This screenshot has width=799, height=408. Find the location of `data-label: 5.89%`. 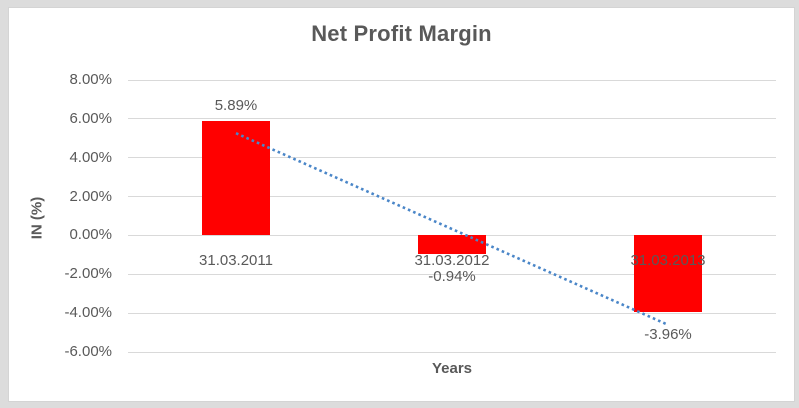

data-label: 5.89% is located at coordinates (236, 105).